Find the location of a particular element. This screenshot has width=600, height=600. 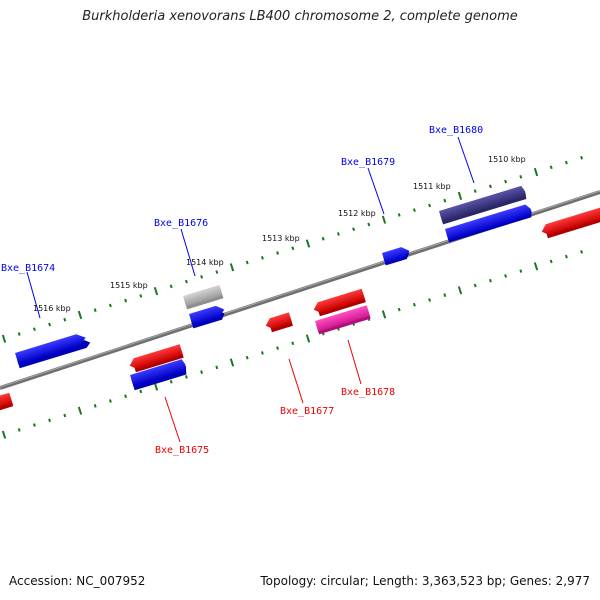

kbp-label-1515: 1515 kbp is located at coordinates (129, 285).